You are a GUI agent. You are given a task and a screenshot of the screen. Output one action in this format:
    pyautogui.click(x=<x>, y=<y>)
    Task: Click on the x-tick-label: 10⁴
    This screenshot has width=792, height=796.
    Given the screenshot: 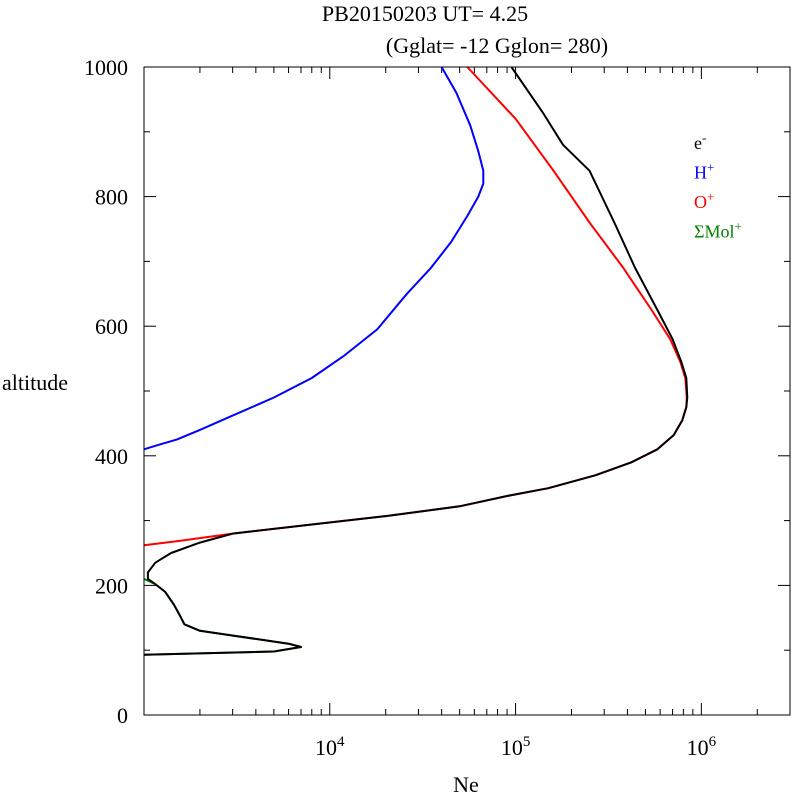 What is the action you would take?
    pyautogui.click(x=330, y=747)
    